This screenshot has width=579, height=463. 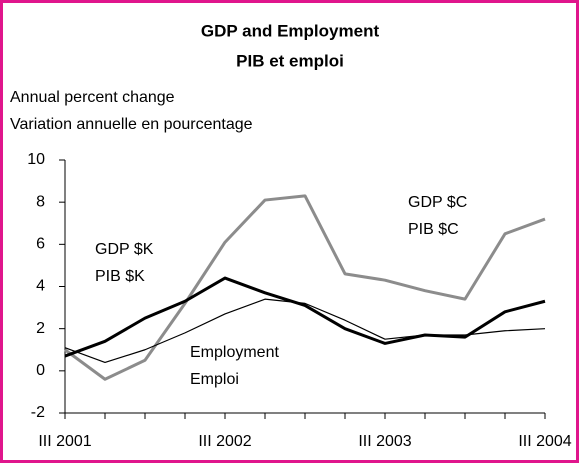 I want to click on y-tick-label: 4, so click(x=40, y=286).